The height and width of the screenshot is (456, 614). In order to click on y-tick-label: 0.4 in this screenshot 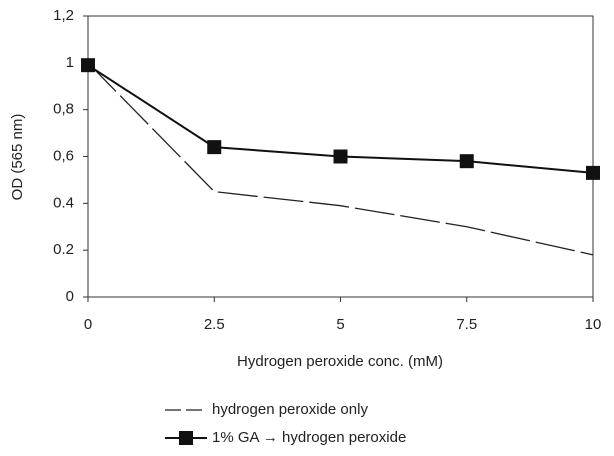, I will do `click(63, 202)`.